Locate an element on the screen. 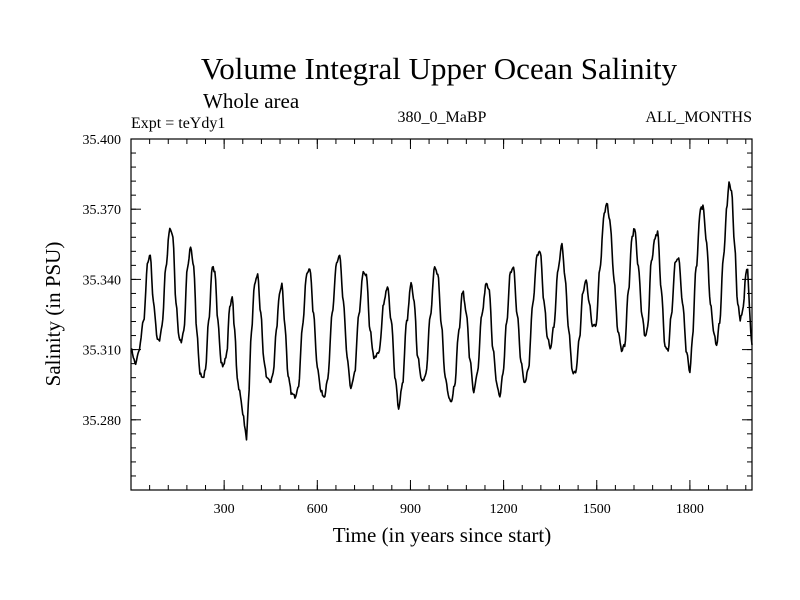 Image resolution: width=800 pixels, height=600 pixels. y-axis-label: Salinity (in PSU) is located at coordinates (53, 314).